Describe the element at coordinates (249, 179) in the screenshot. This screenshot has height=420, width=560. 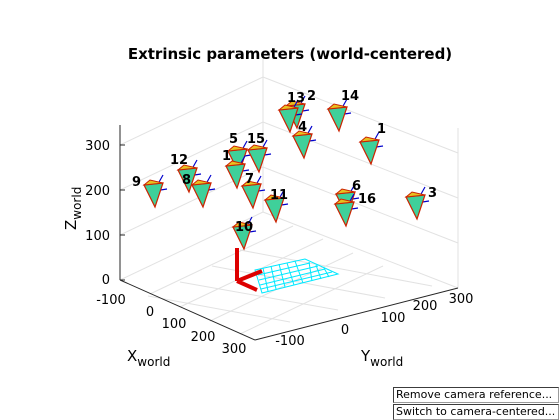
I see `camera-label: 7` at that location.